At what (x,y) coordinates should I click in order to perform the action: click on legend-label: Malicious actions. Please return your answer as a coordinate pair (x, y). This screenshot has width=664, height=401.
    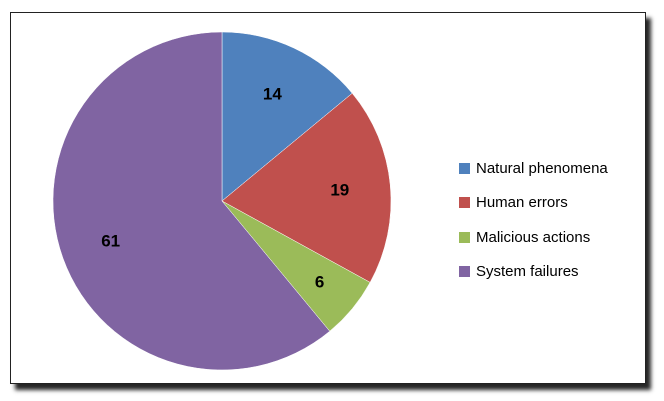
    Looking at the image, I should click on (533, 237).